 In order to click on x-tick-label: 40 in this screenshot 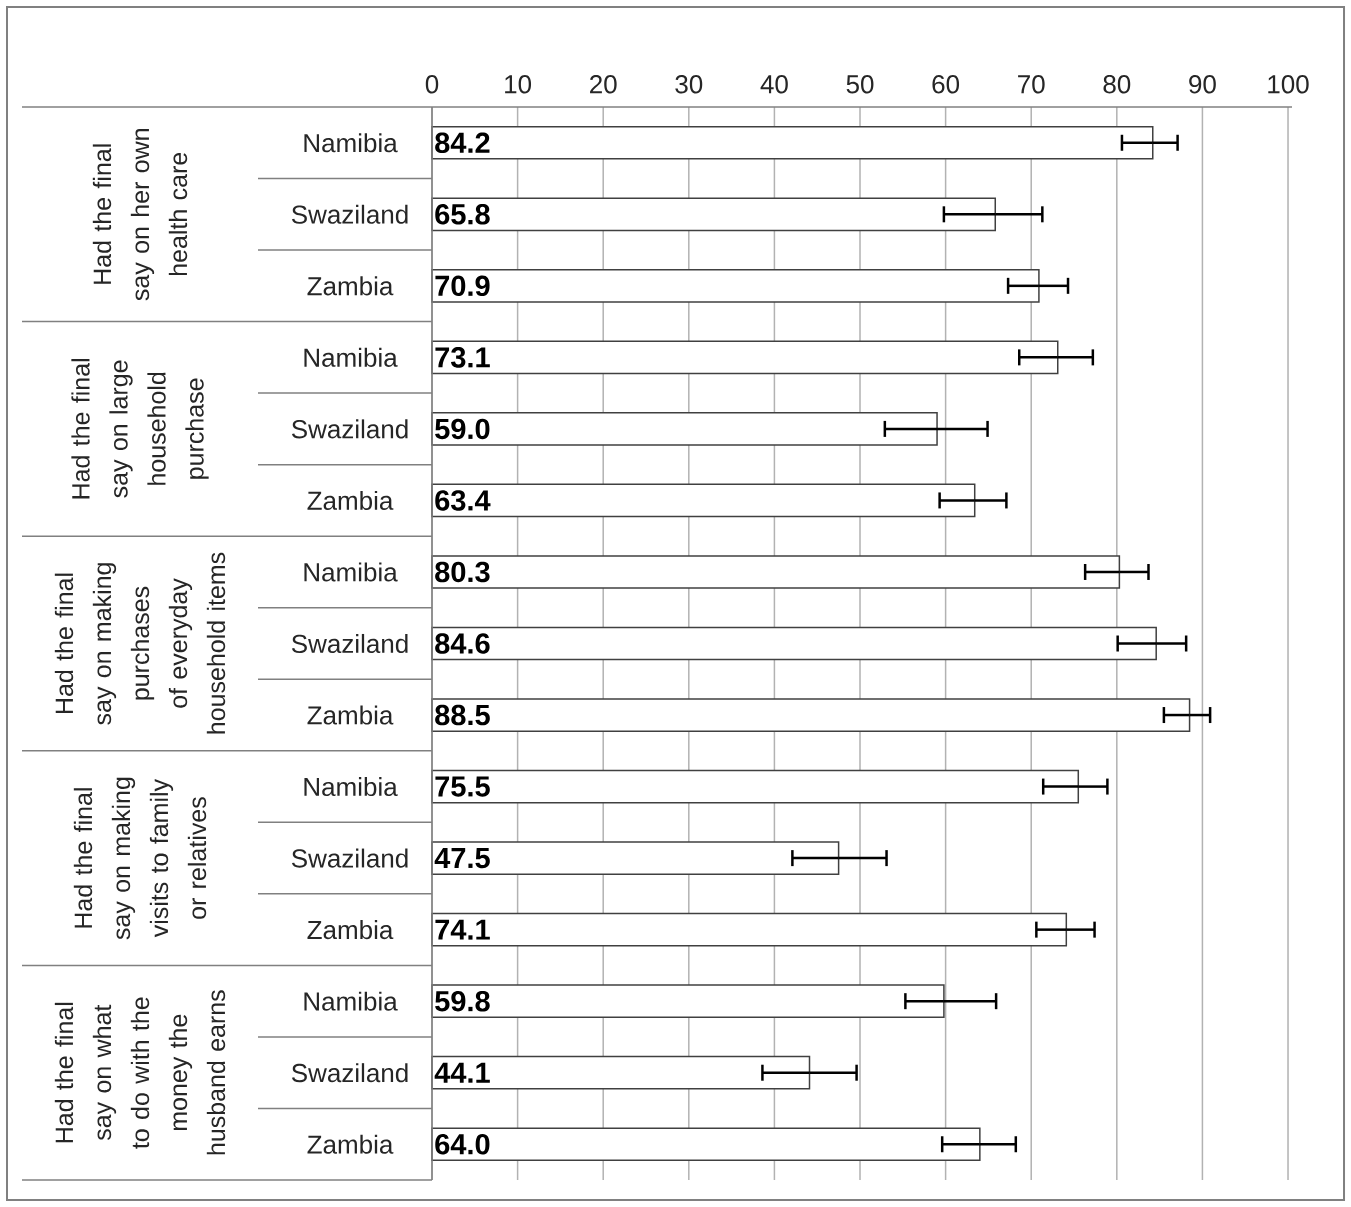, I will do `click(774, 84)`.